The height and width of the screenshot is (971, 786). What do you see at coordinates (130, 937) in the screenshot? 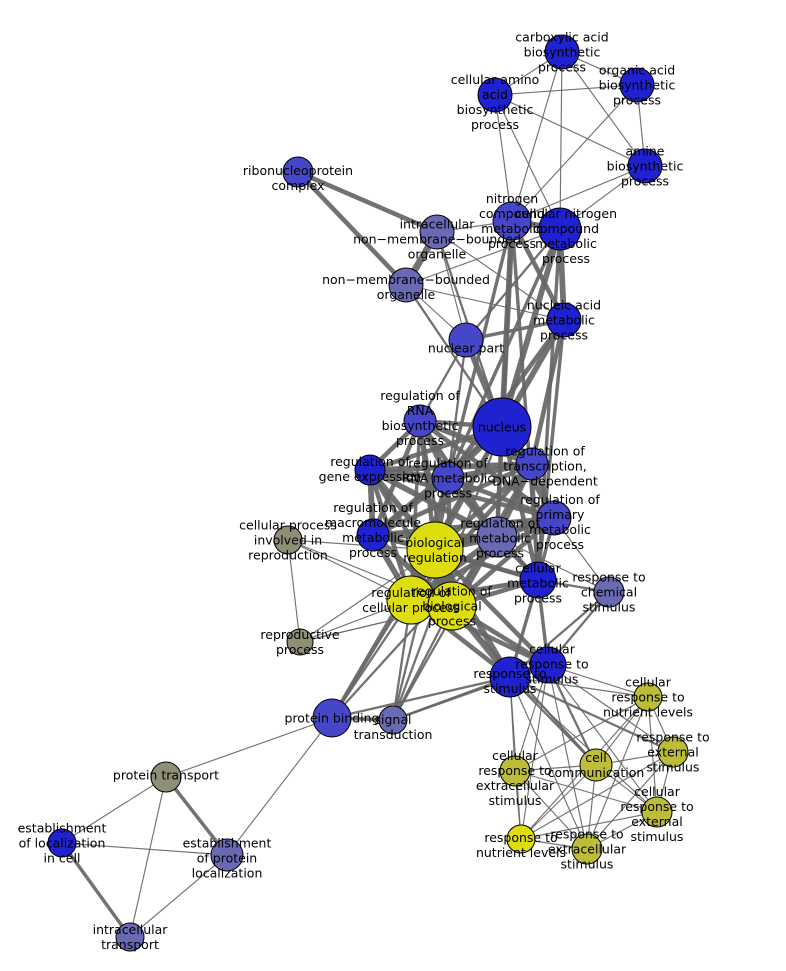
I see `graph-node-intracellular-transport` at bounding box center [130, 937].